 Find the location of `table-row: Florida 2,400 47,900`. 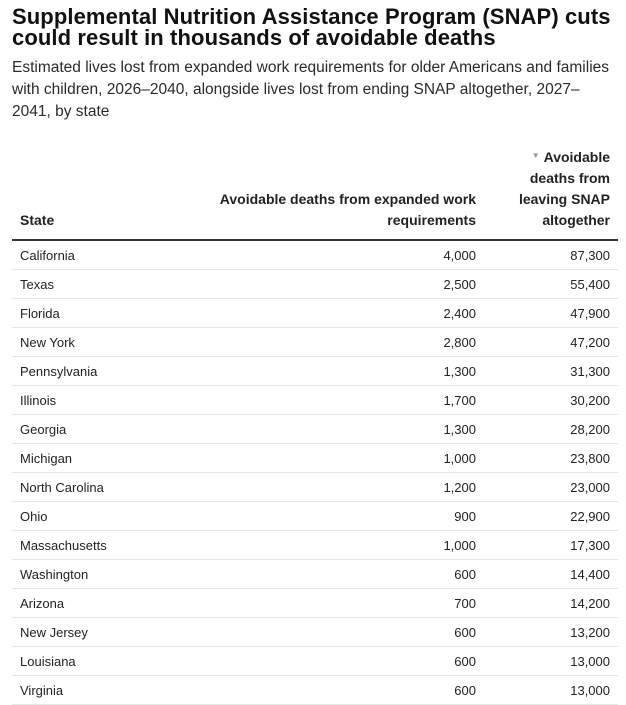

table-row: Florida 2,400 47,900 is located at coordinates (315, 313).